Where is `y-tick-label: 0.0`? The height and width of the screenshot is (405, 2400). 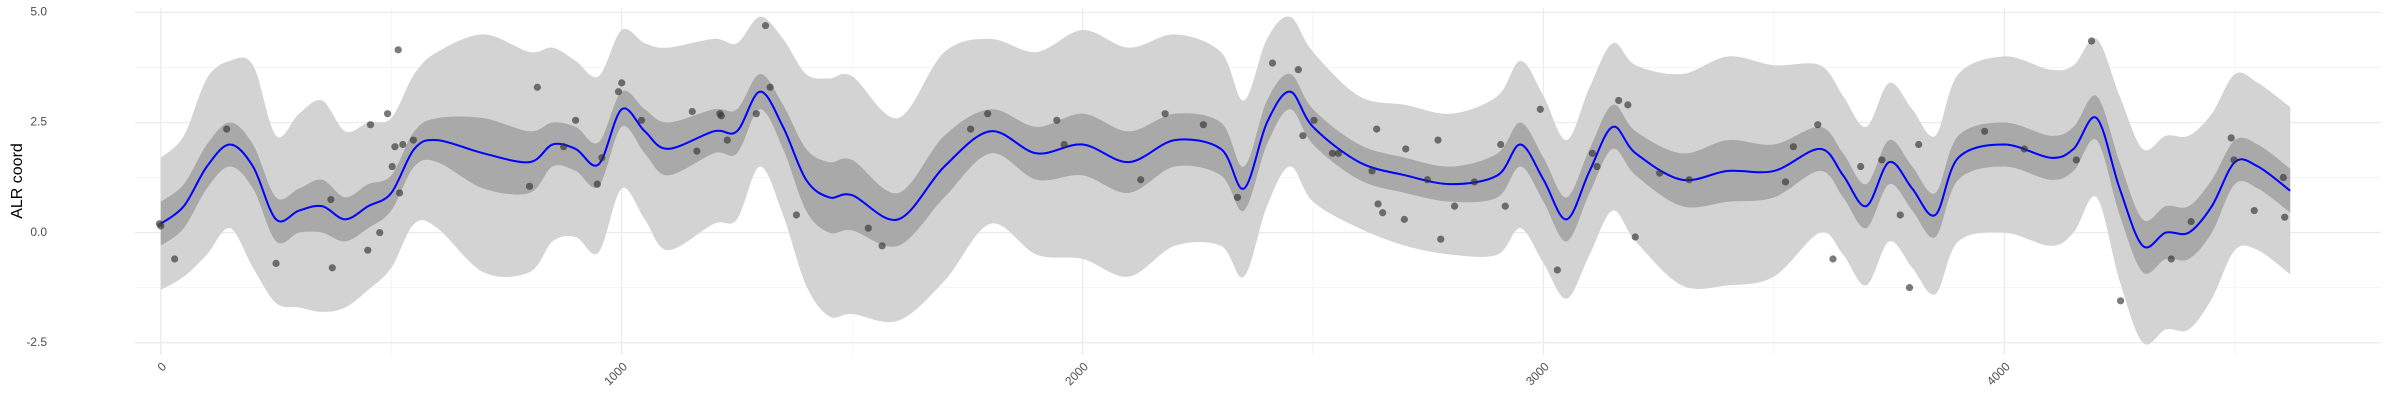
y-tick-label: 0.0 is located at coordinates (38, 232).